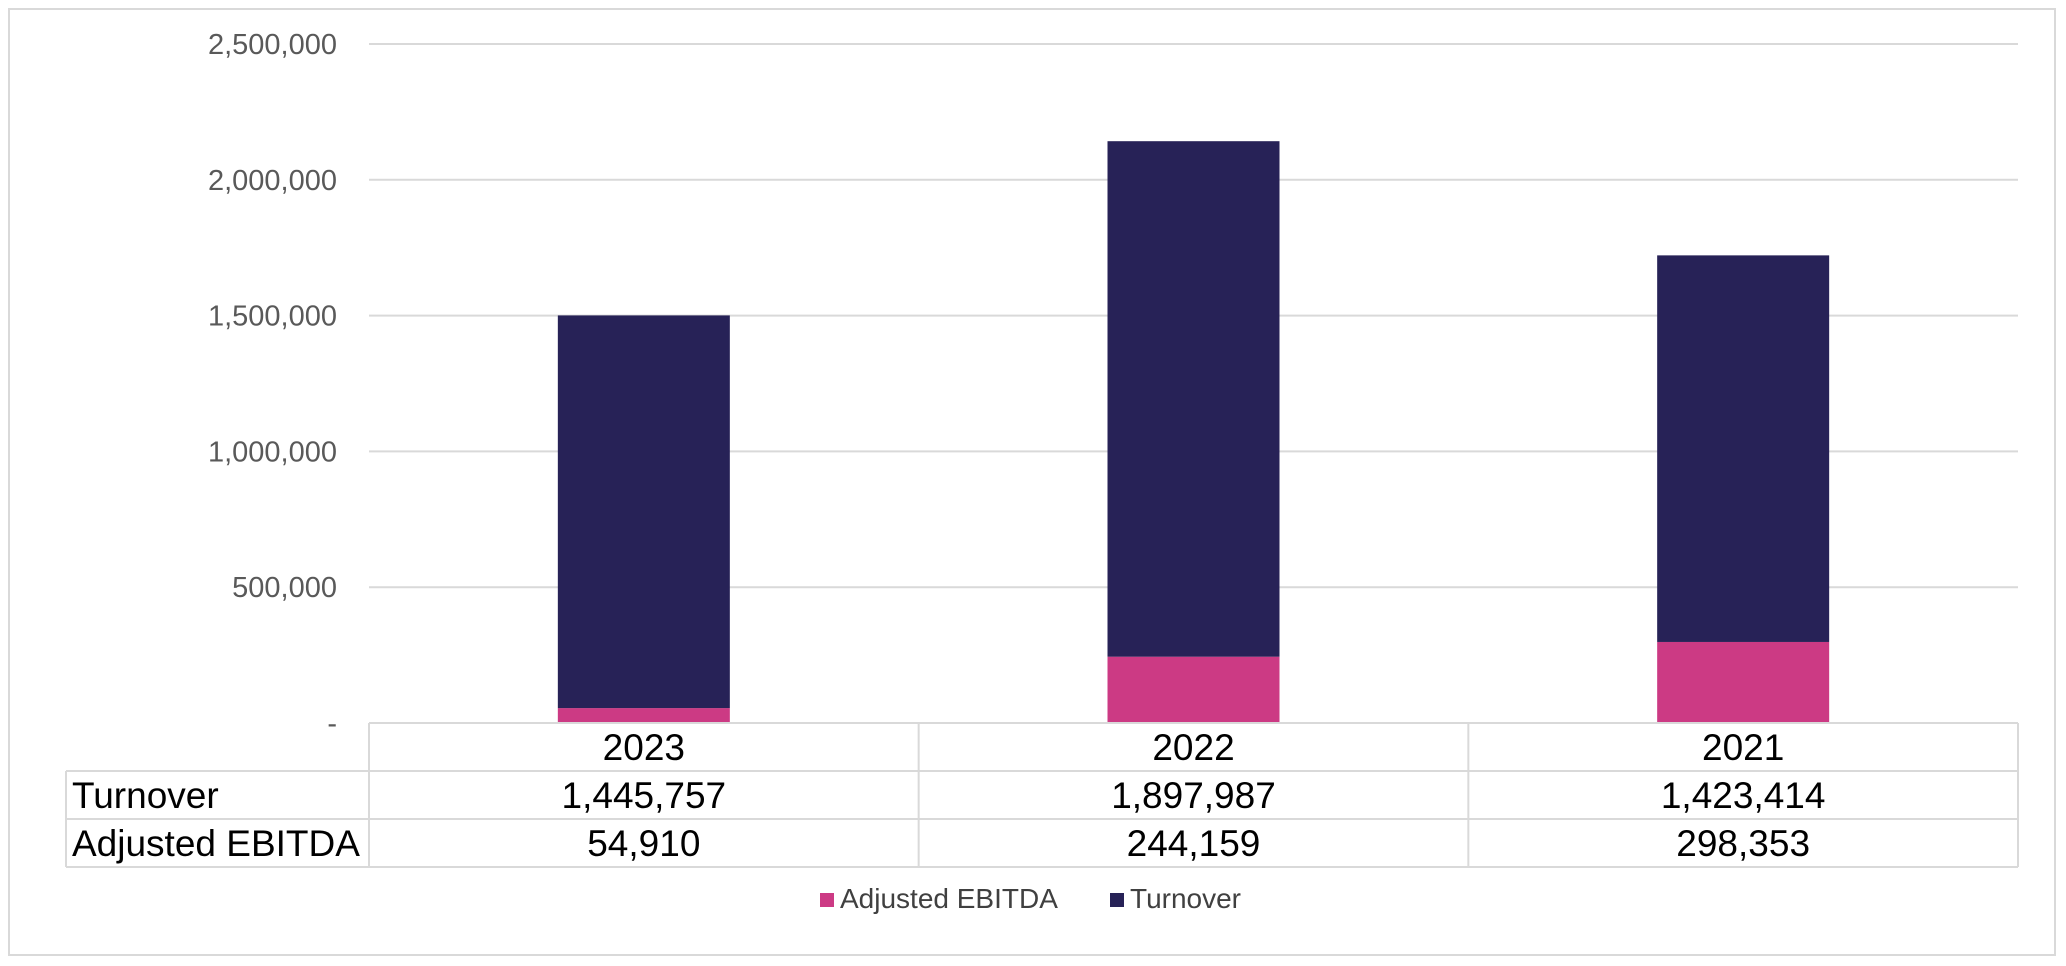  I want to click on x-category-label: 2021, so click(1743, 747).